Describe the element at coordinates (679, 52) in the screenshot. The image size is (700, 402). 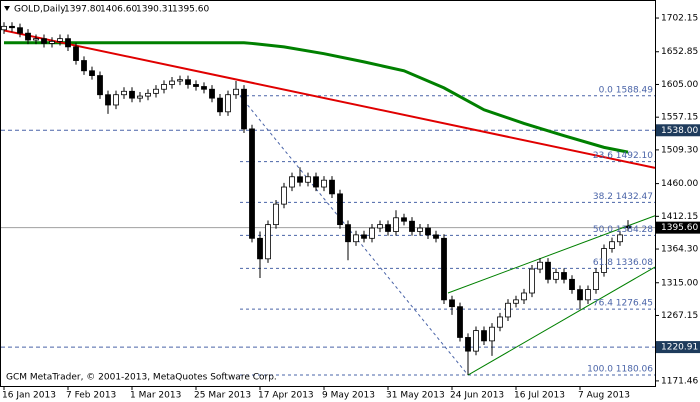
I see `y-tick-label: 1652.85` at that location.